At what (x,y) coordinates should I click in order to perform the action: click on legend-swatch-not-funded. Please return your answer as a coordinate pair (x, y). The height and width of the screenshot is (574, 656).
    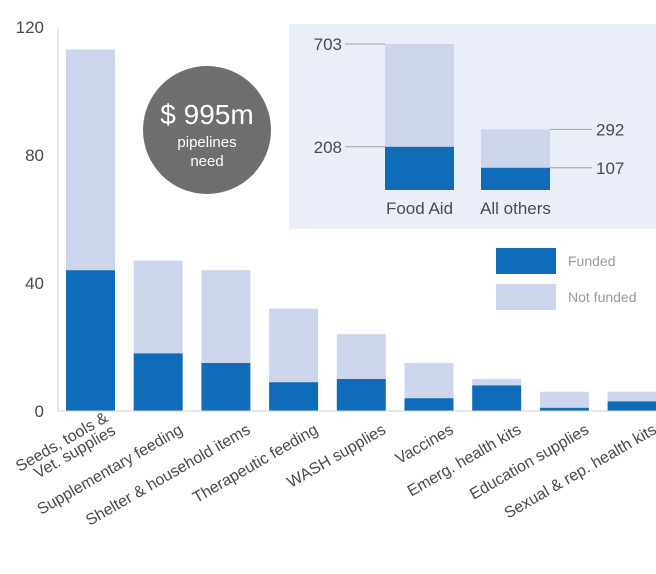
    Looking at the image, I should click on (526, 297).